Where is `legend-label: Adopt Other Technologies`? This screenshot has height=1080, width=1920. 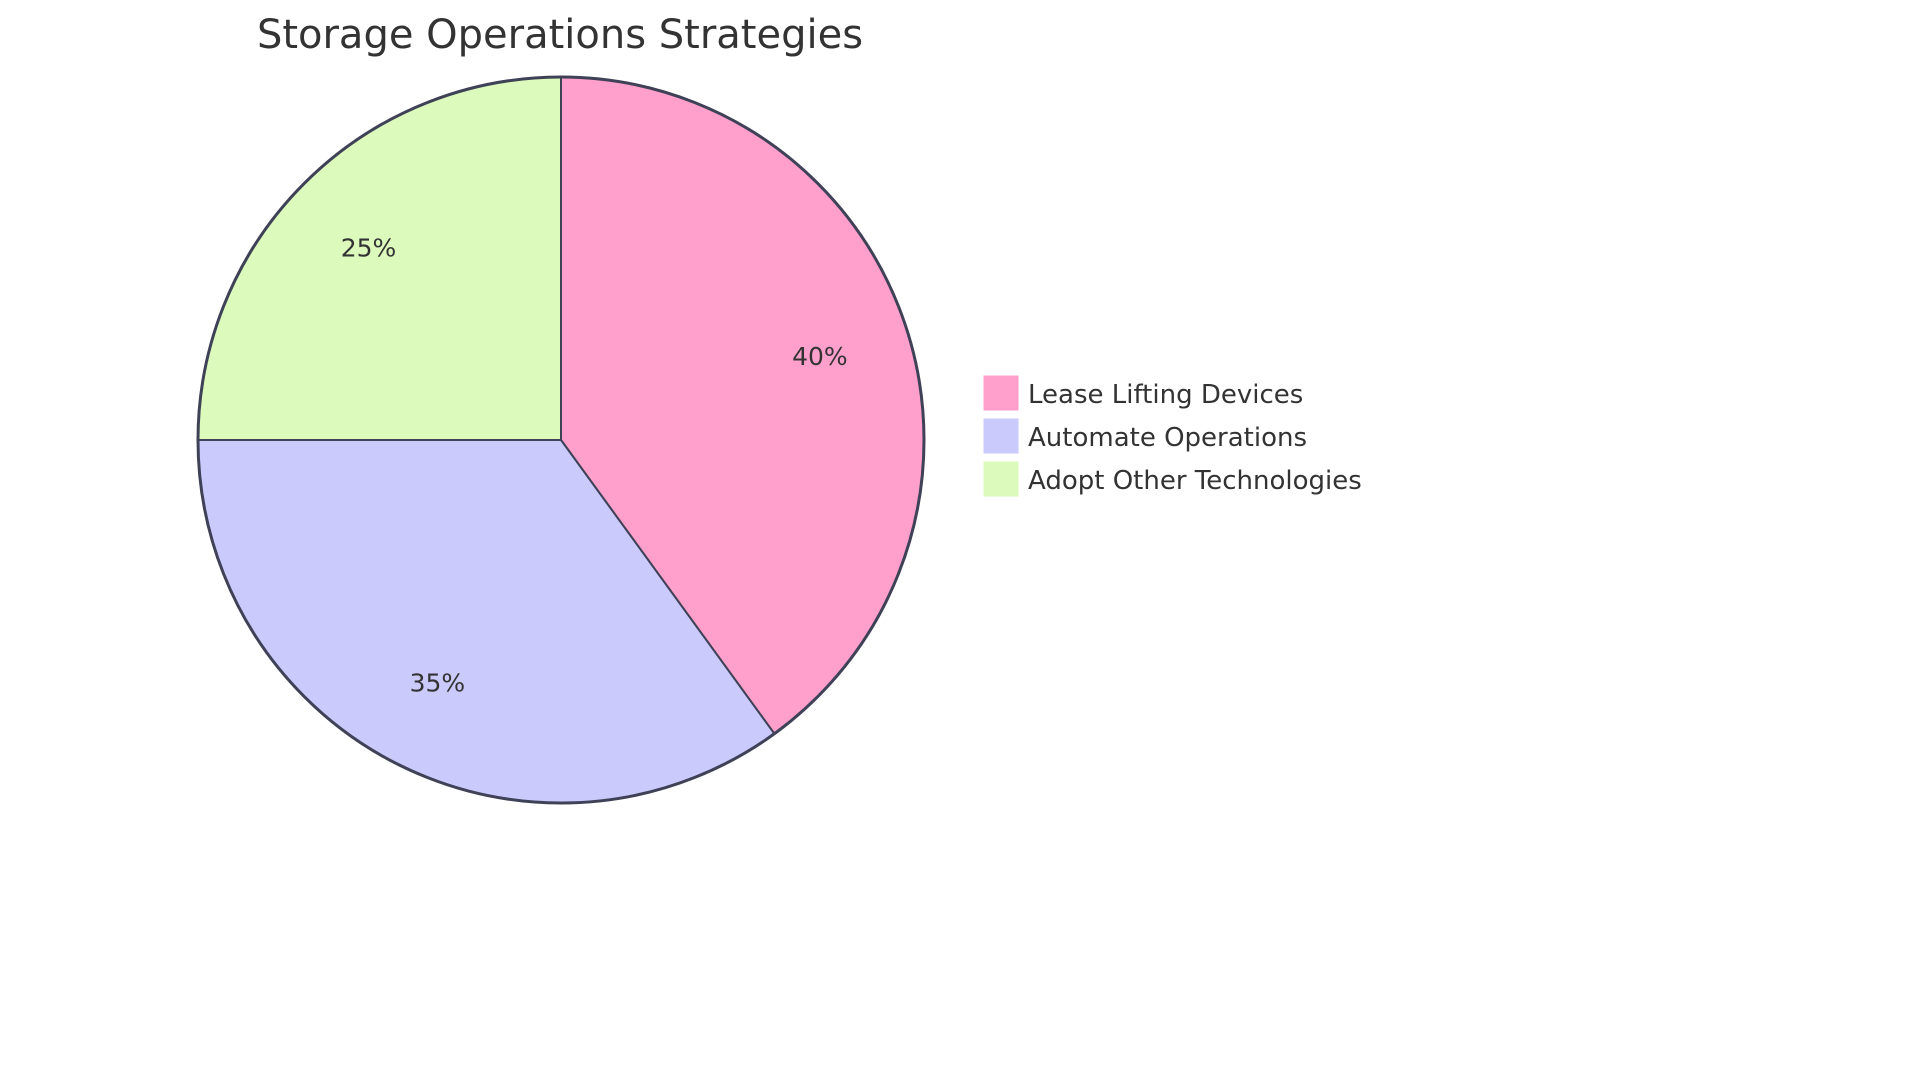
legend-label: Adopt Other Technologies is located at coordinates (1195, 481).